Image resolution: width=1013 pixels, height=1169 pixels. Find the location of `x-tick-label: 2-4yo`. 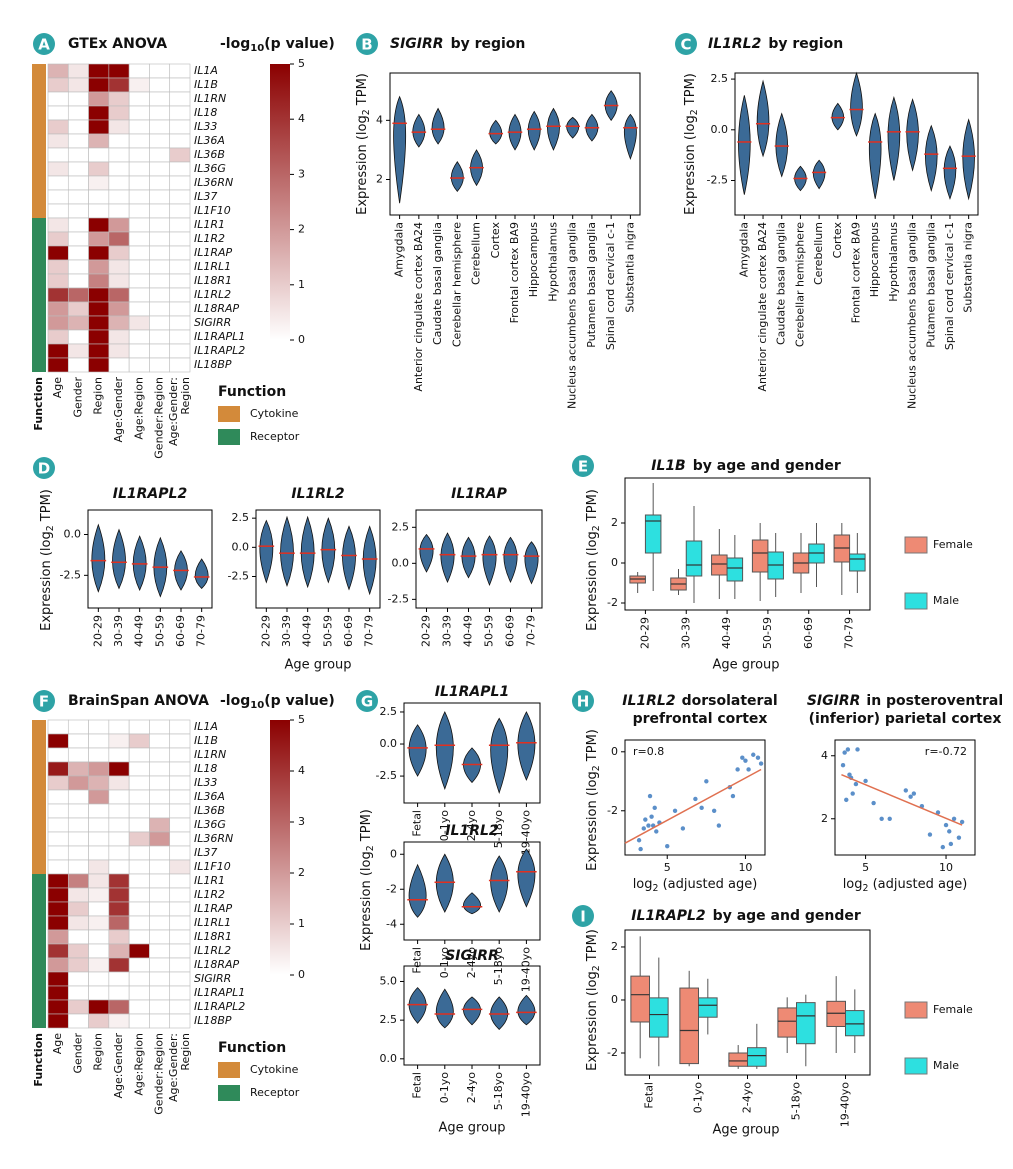

x-tick-label: 2-4yo is located at coordinates (471, 1087).